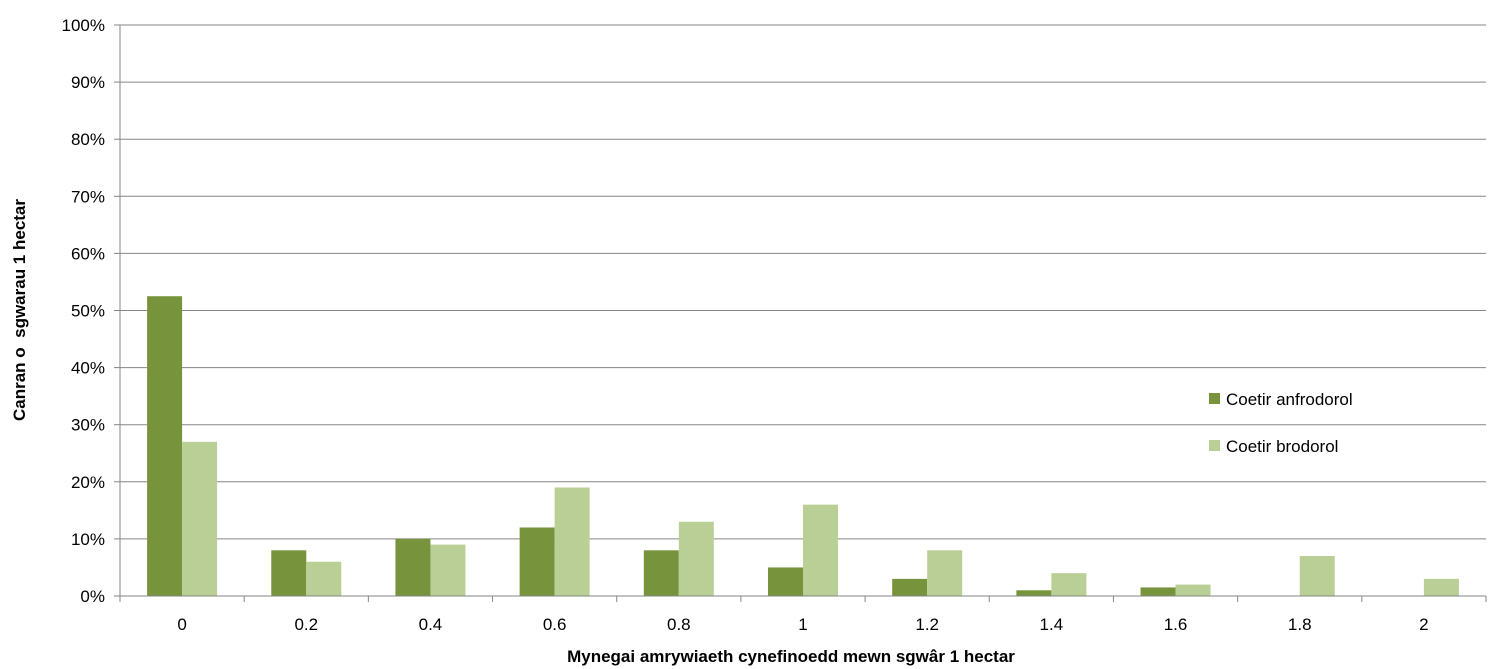  Describe the element at coordinates (1158, 591) in the screenshot. I see `bar-series-0-1.6` at that location.